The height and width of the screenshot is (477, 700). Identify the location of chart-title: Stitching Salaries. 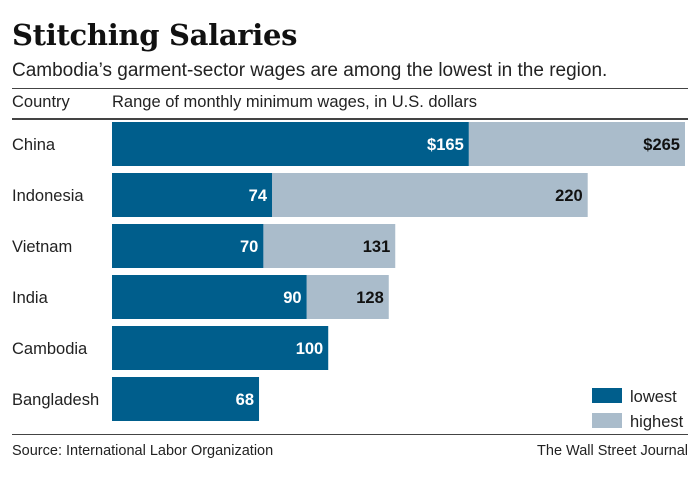
(155, 35).